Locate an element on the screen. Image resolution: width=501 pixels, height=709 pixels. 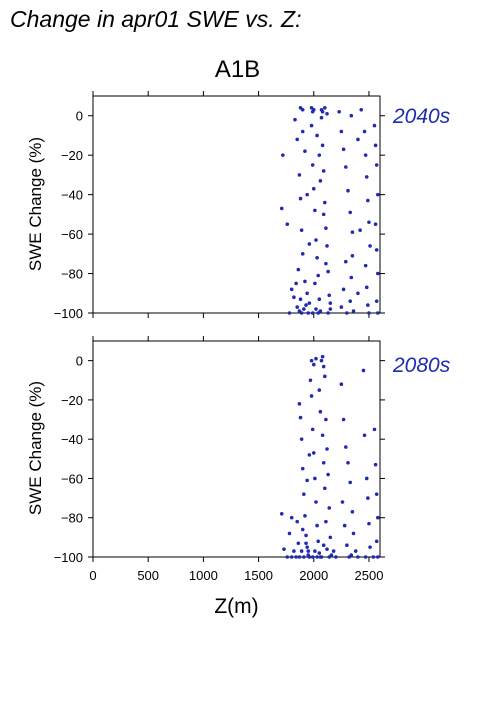
y-tick-label: −60 is located at coordinates (72, 234).